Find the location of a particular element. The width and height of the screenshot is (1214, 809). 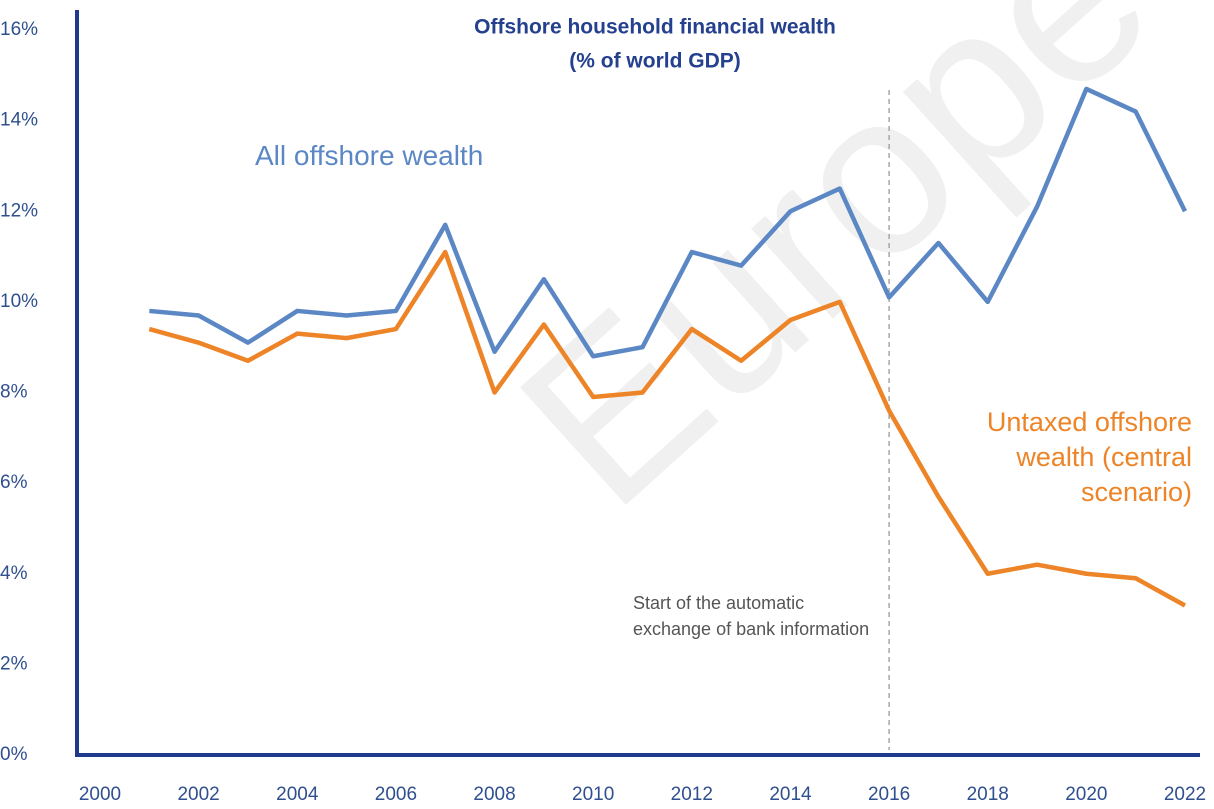

y-tick-label: 0% is located at coordinates (14, 754).